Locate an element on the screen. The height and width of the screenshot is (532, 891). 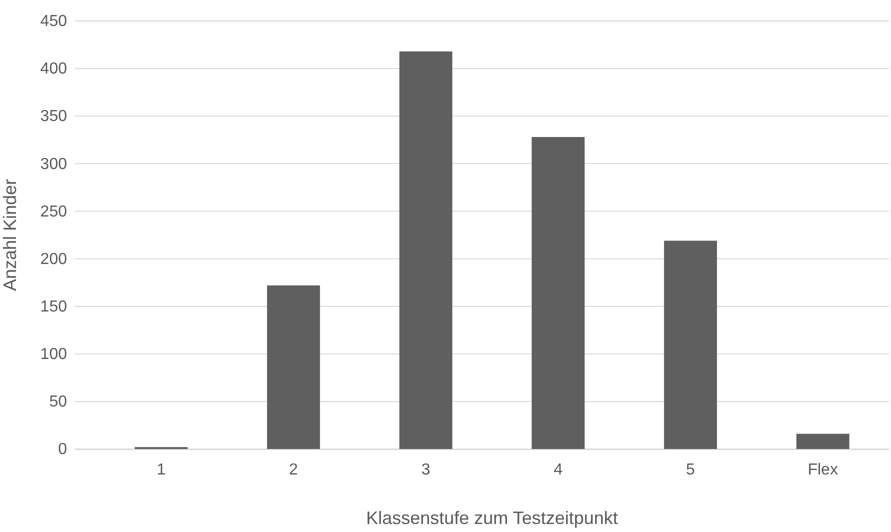
y-tick-label: 100 is located at coordinates (54, 355).